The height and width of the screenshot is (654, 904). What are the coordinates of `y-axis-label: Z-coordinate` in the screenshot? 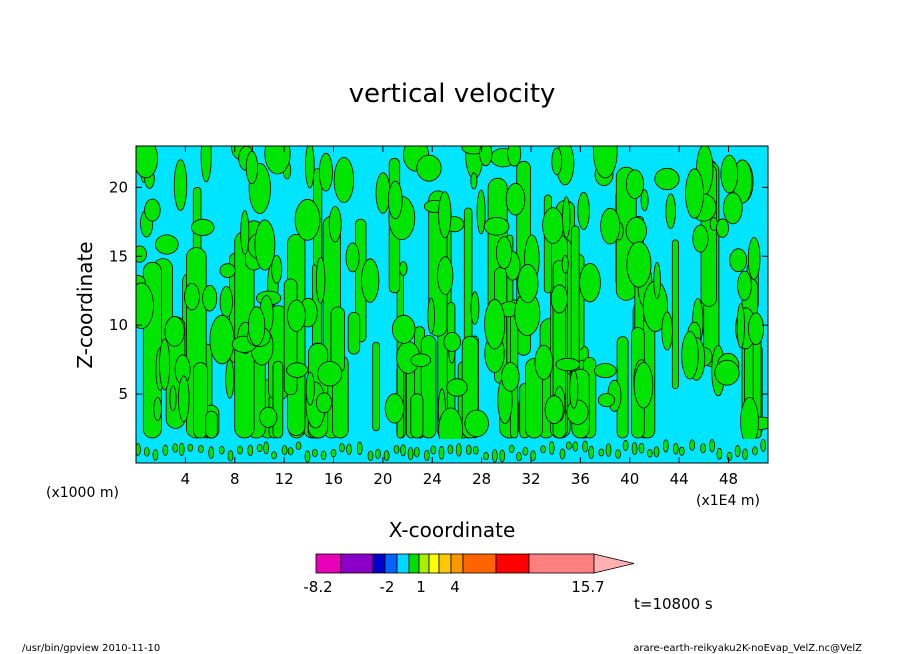 It's located at (85, 304).